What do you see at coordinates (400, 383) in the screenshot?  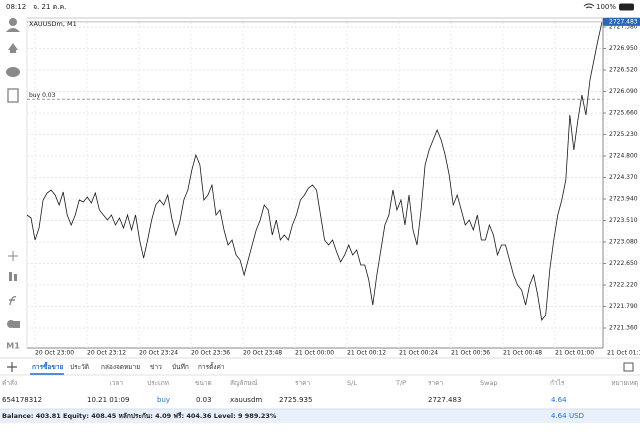 I see `column-header: T/P` at bounding box center [400, 383].